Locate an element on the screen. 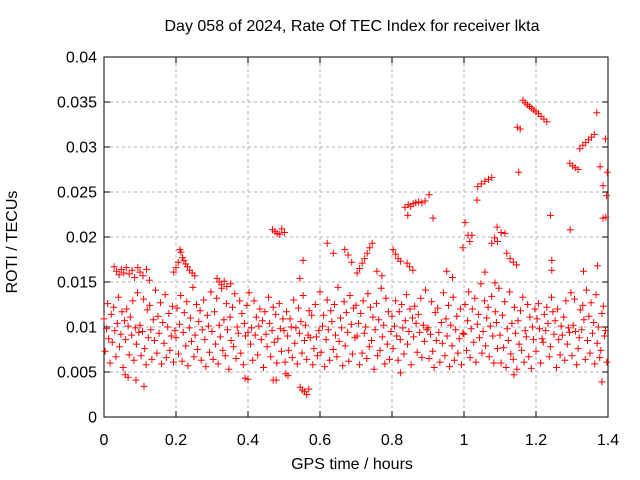 The height and width of the screenshot is (480, 640). y-tick-label: 0.01 is located at coordinates (81, 328).